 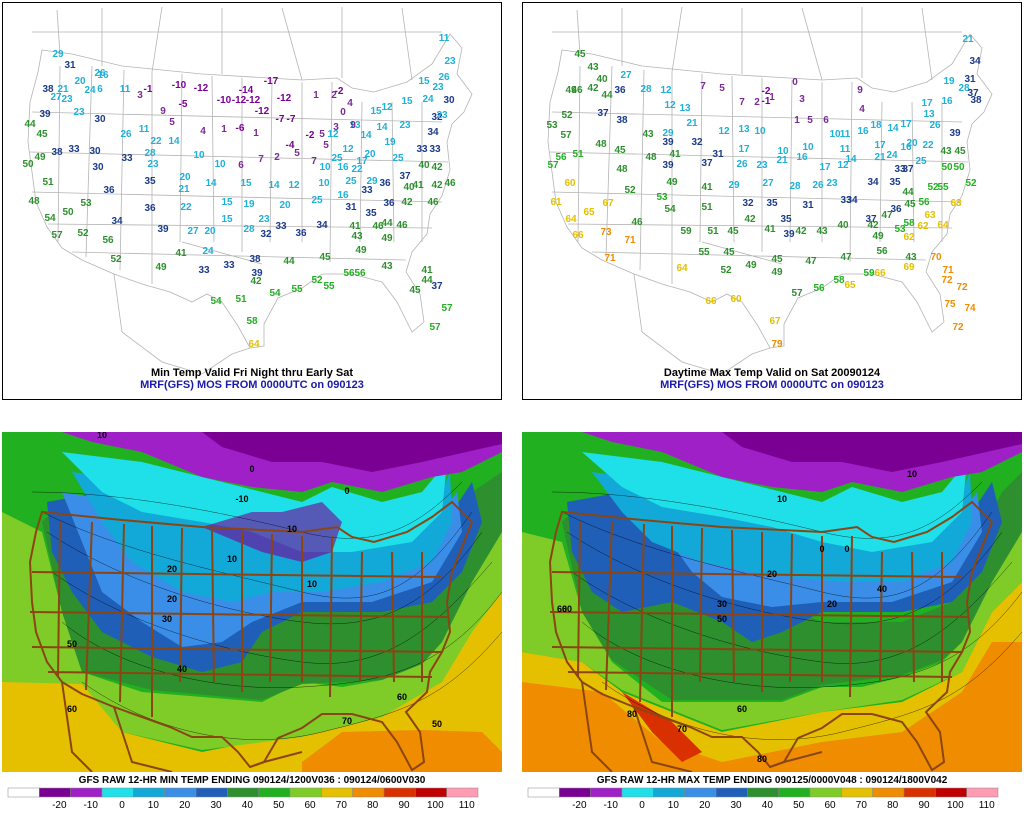 What do you see at coordinates (243, 799) in the screenshot?
I see `color-scale: -20 -10 0 10 20 30 40 50 60 70 80 90 100 110` at bounding box center [243, 799].